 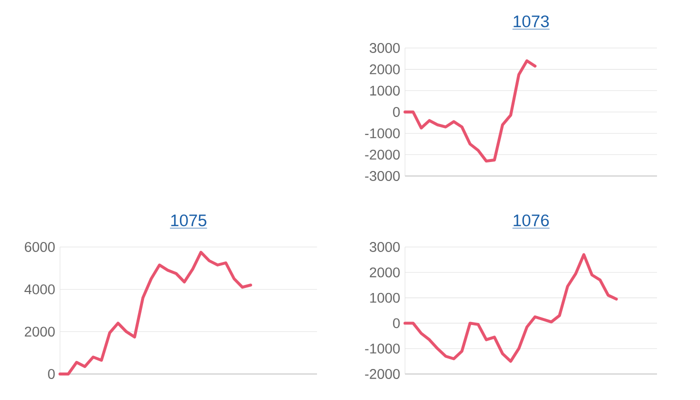 What do you see at coordinates (531, 21) in the screenshot?
I see `chart-title: 1073` at bounding box center [531, 21].